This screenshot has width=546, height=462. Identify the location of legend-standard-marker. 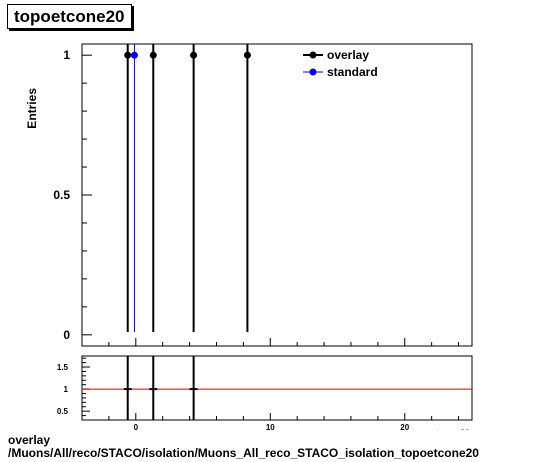
(313, 72).